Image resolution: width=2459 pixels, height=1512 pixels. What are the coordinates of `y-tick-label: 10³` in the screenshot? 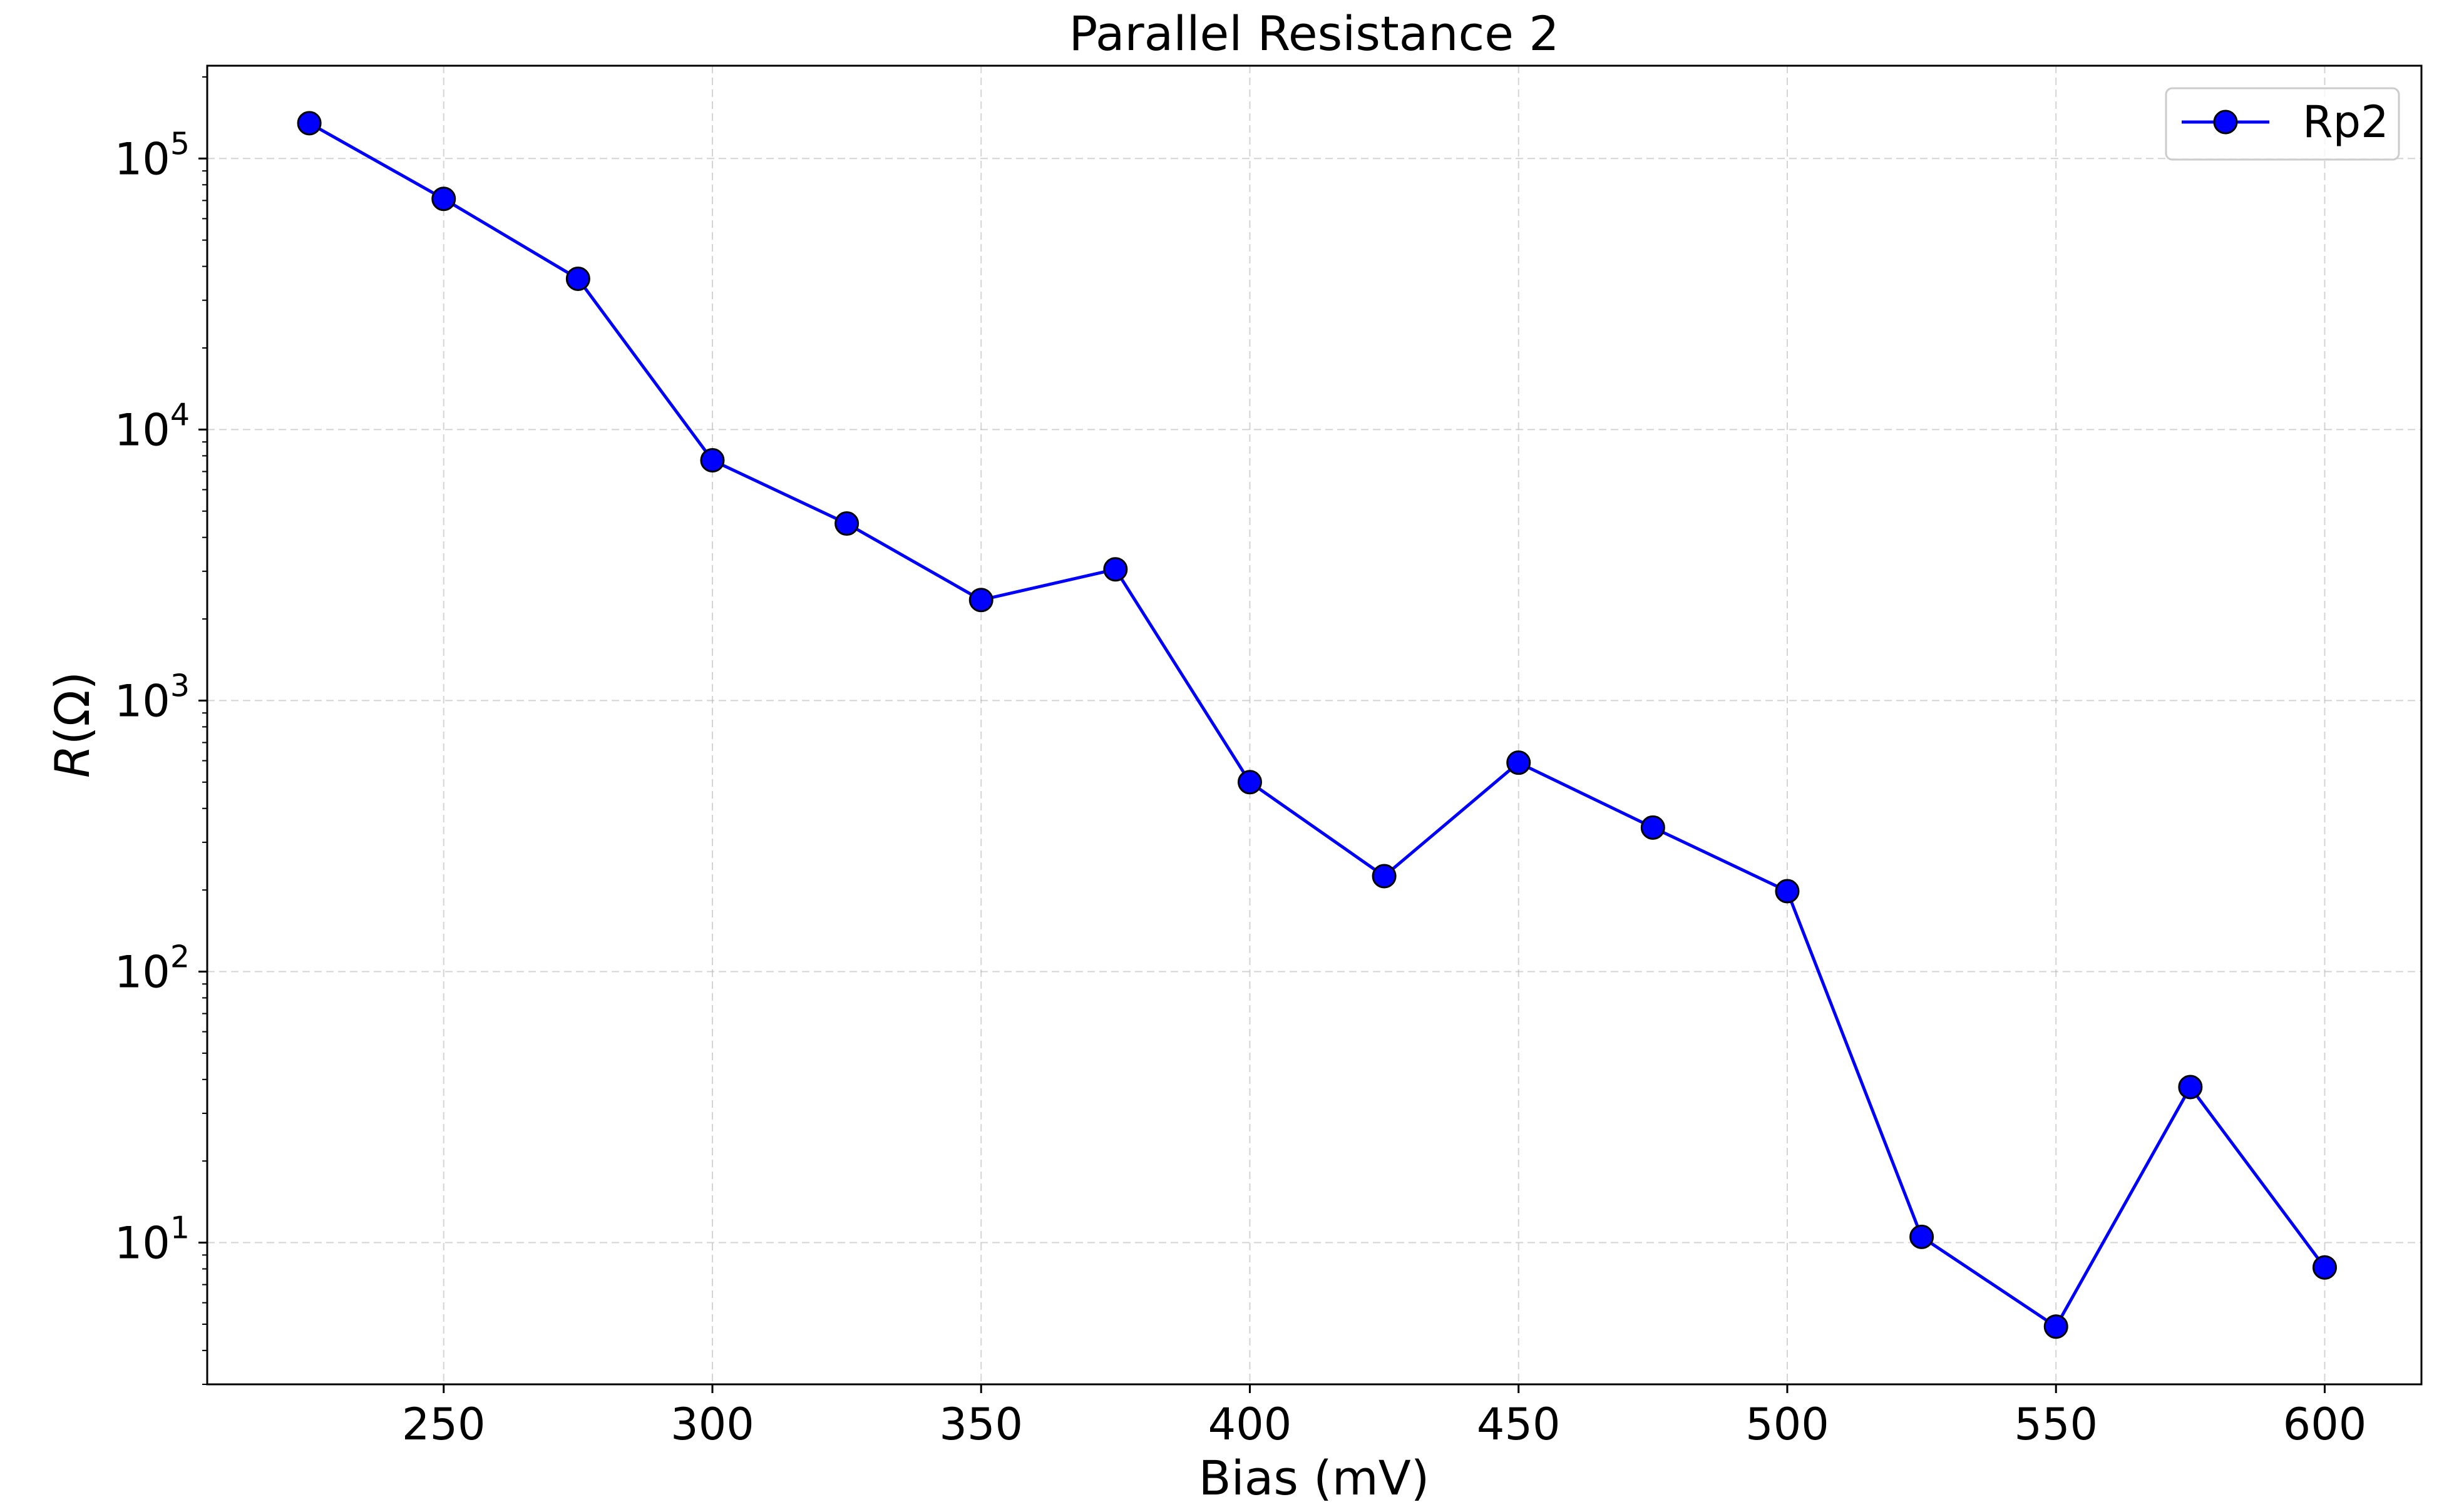 It's located at (152, 697).